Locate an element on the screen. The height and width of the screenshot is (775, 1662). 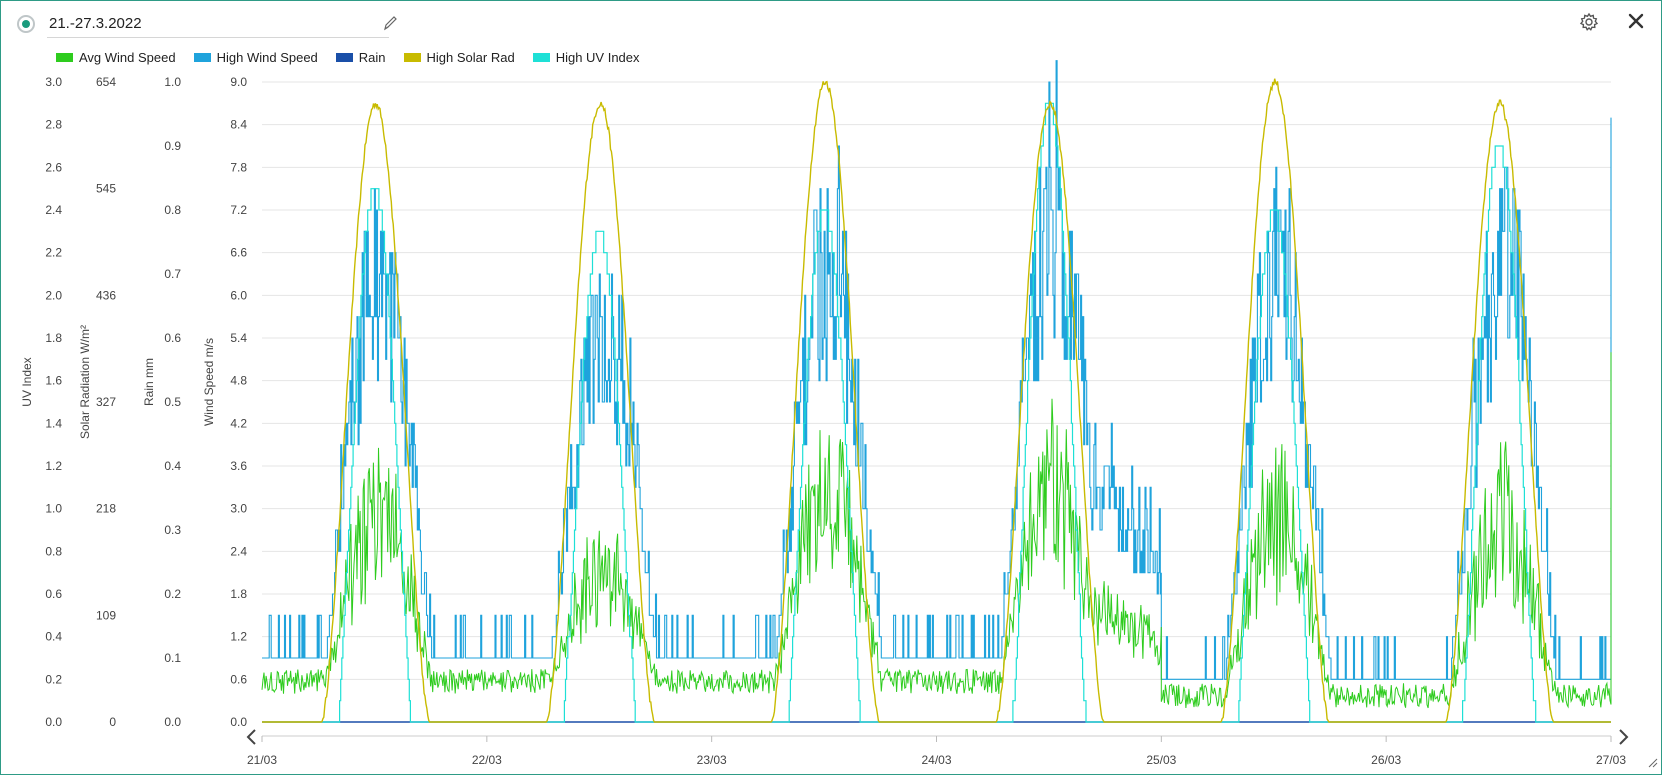
y-tick-label: 0.7 is located at coordinates (172, 274).